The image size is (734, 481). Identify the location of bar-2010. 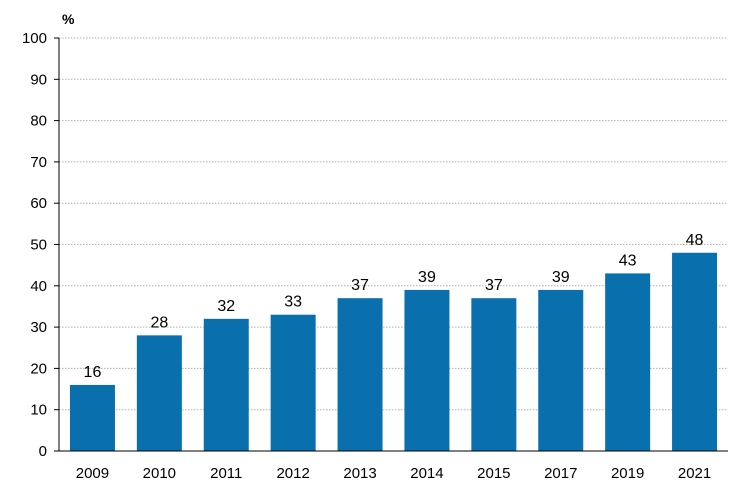
(159, 393).